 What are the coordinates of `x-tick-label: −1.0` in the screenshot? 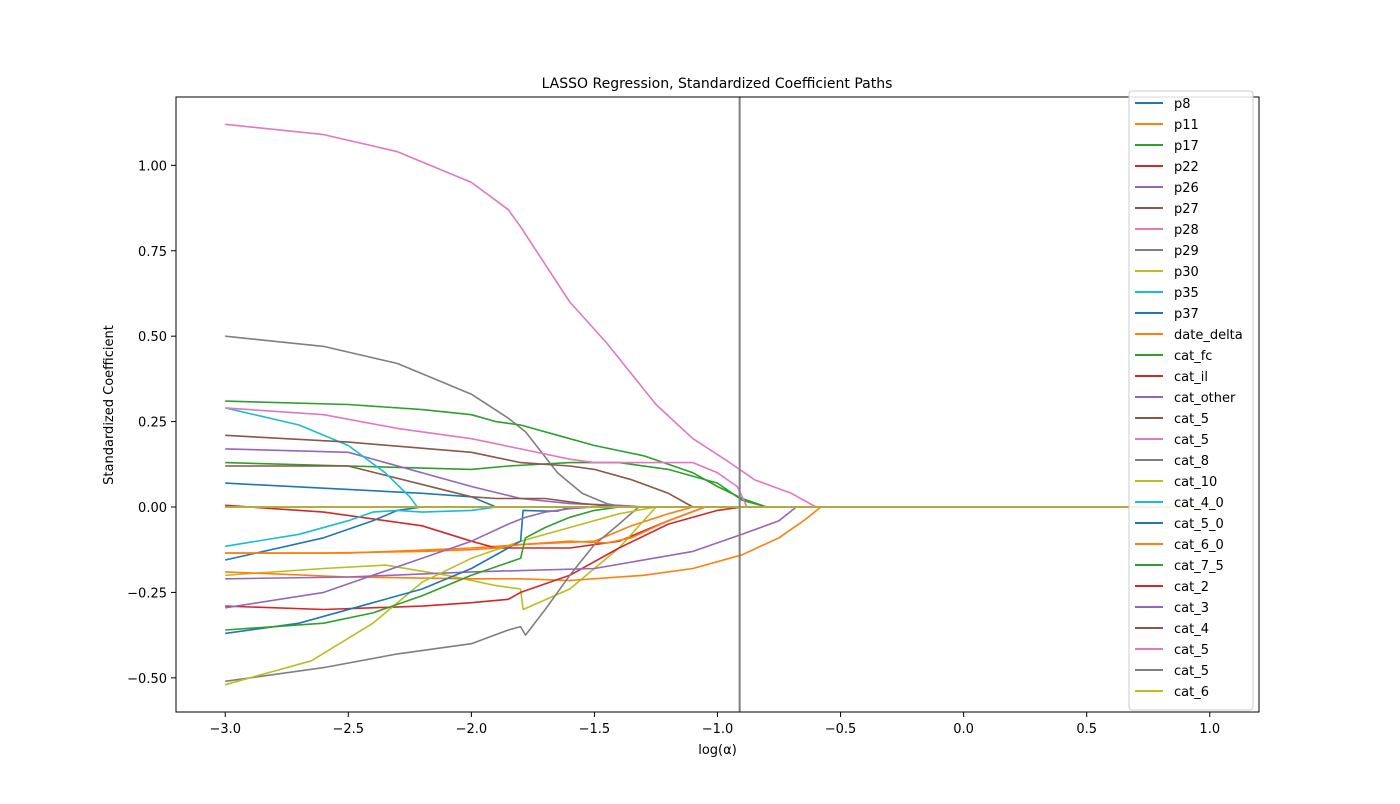 It's located at (718, 729).